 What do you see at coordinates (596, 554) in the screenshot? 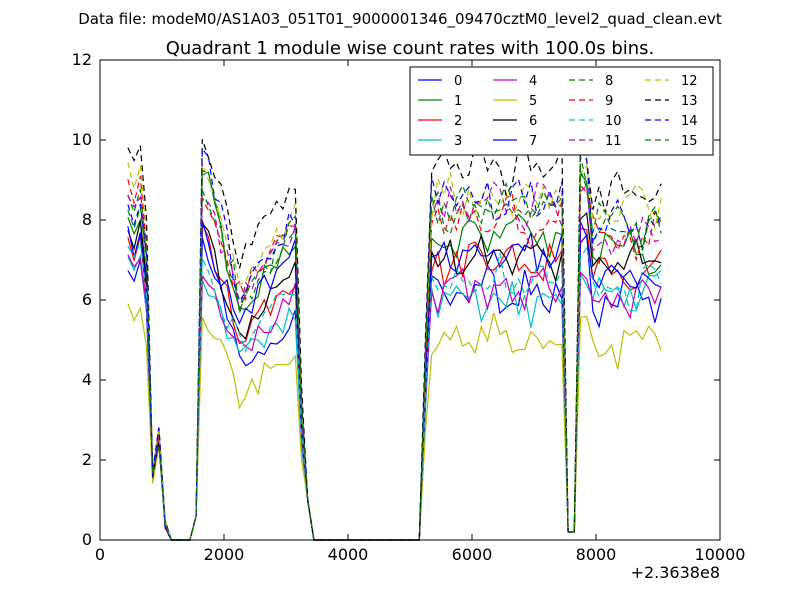
I see `x-tick-label: 8000` at bounding box center [596, 554].